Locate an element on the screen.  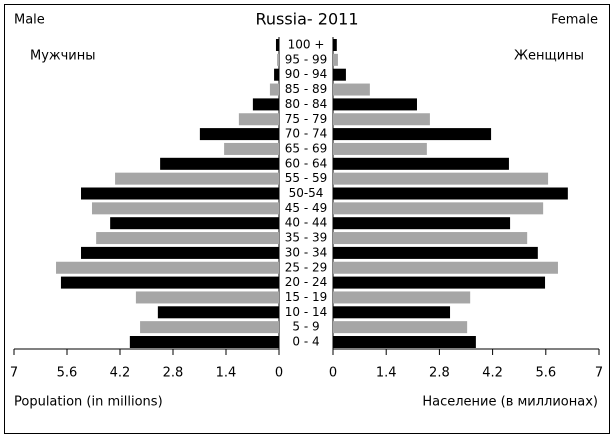
category-label: 65 - 69 is located at coordinates (306, 148).